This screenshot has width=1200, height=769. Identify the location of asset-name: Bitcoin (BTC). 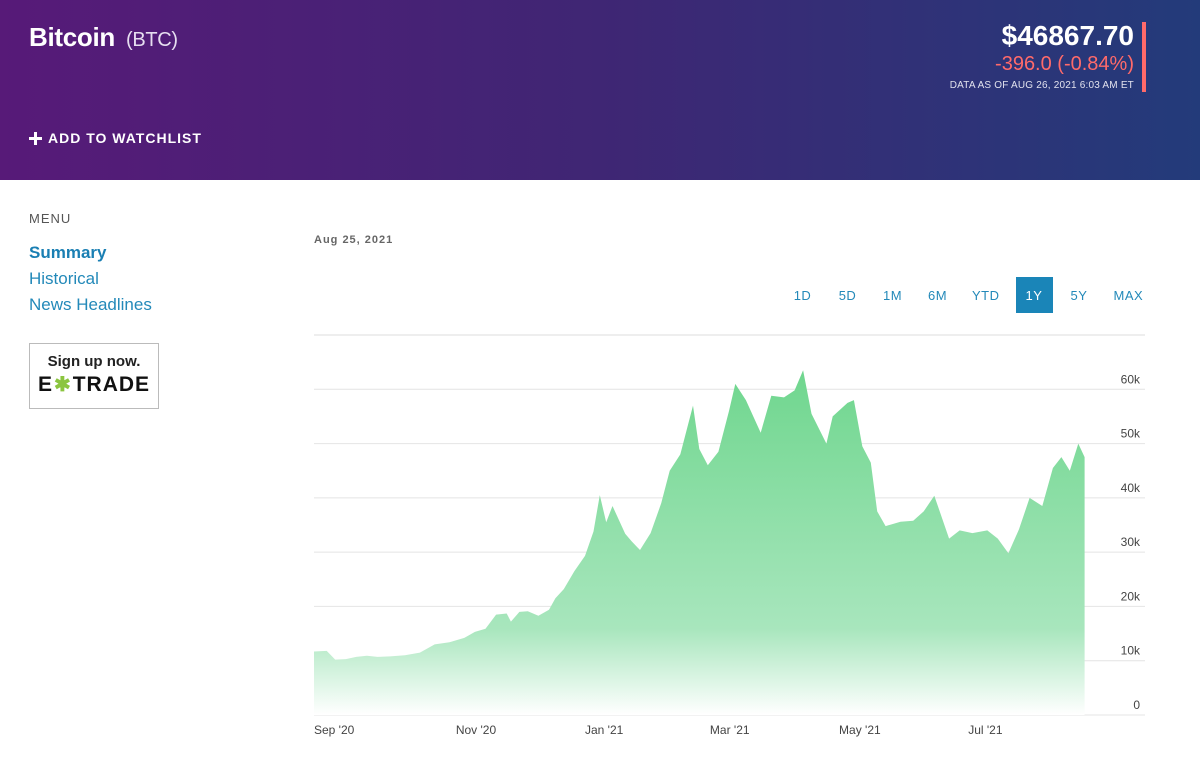
(103, 37).